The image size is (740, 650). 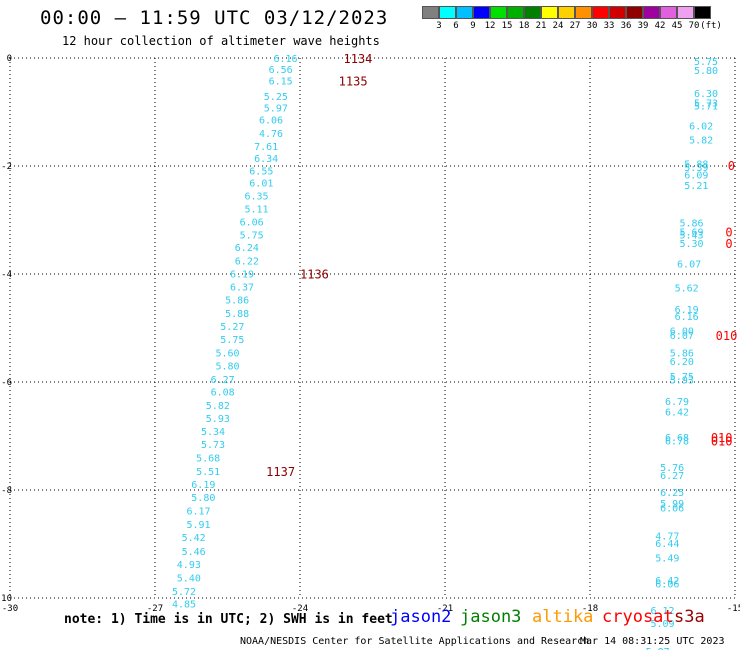 I want to click on wave-height-point: 5.69, so click(x=691, y=232).